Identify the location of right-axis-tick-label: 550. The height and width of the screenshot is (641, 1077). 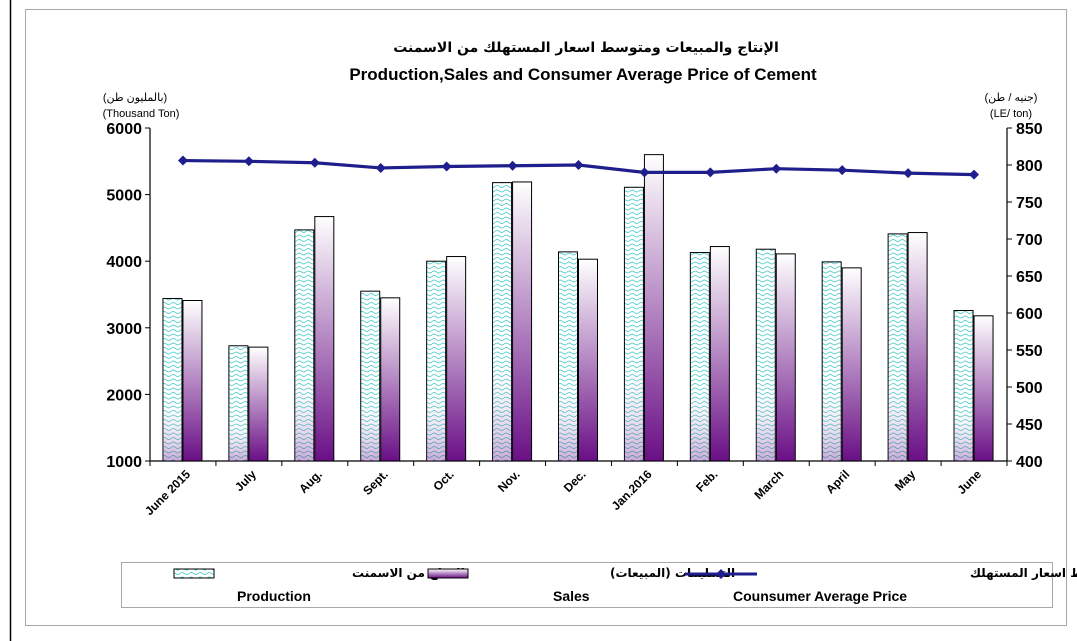
(1029, 351).